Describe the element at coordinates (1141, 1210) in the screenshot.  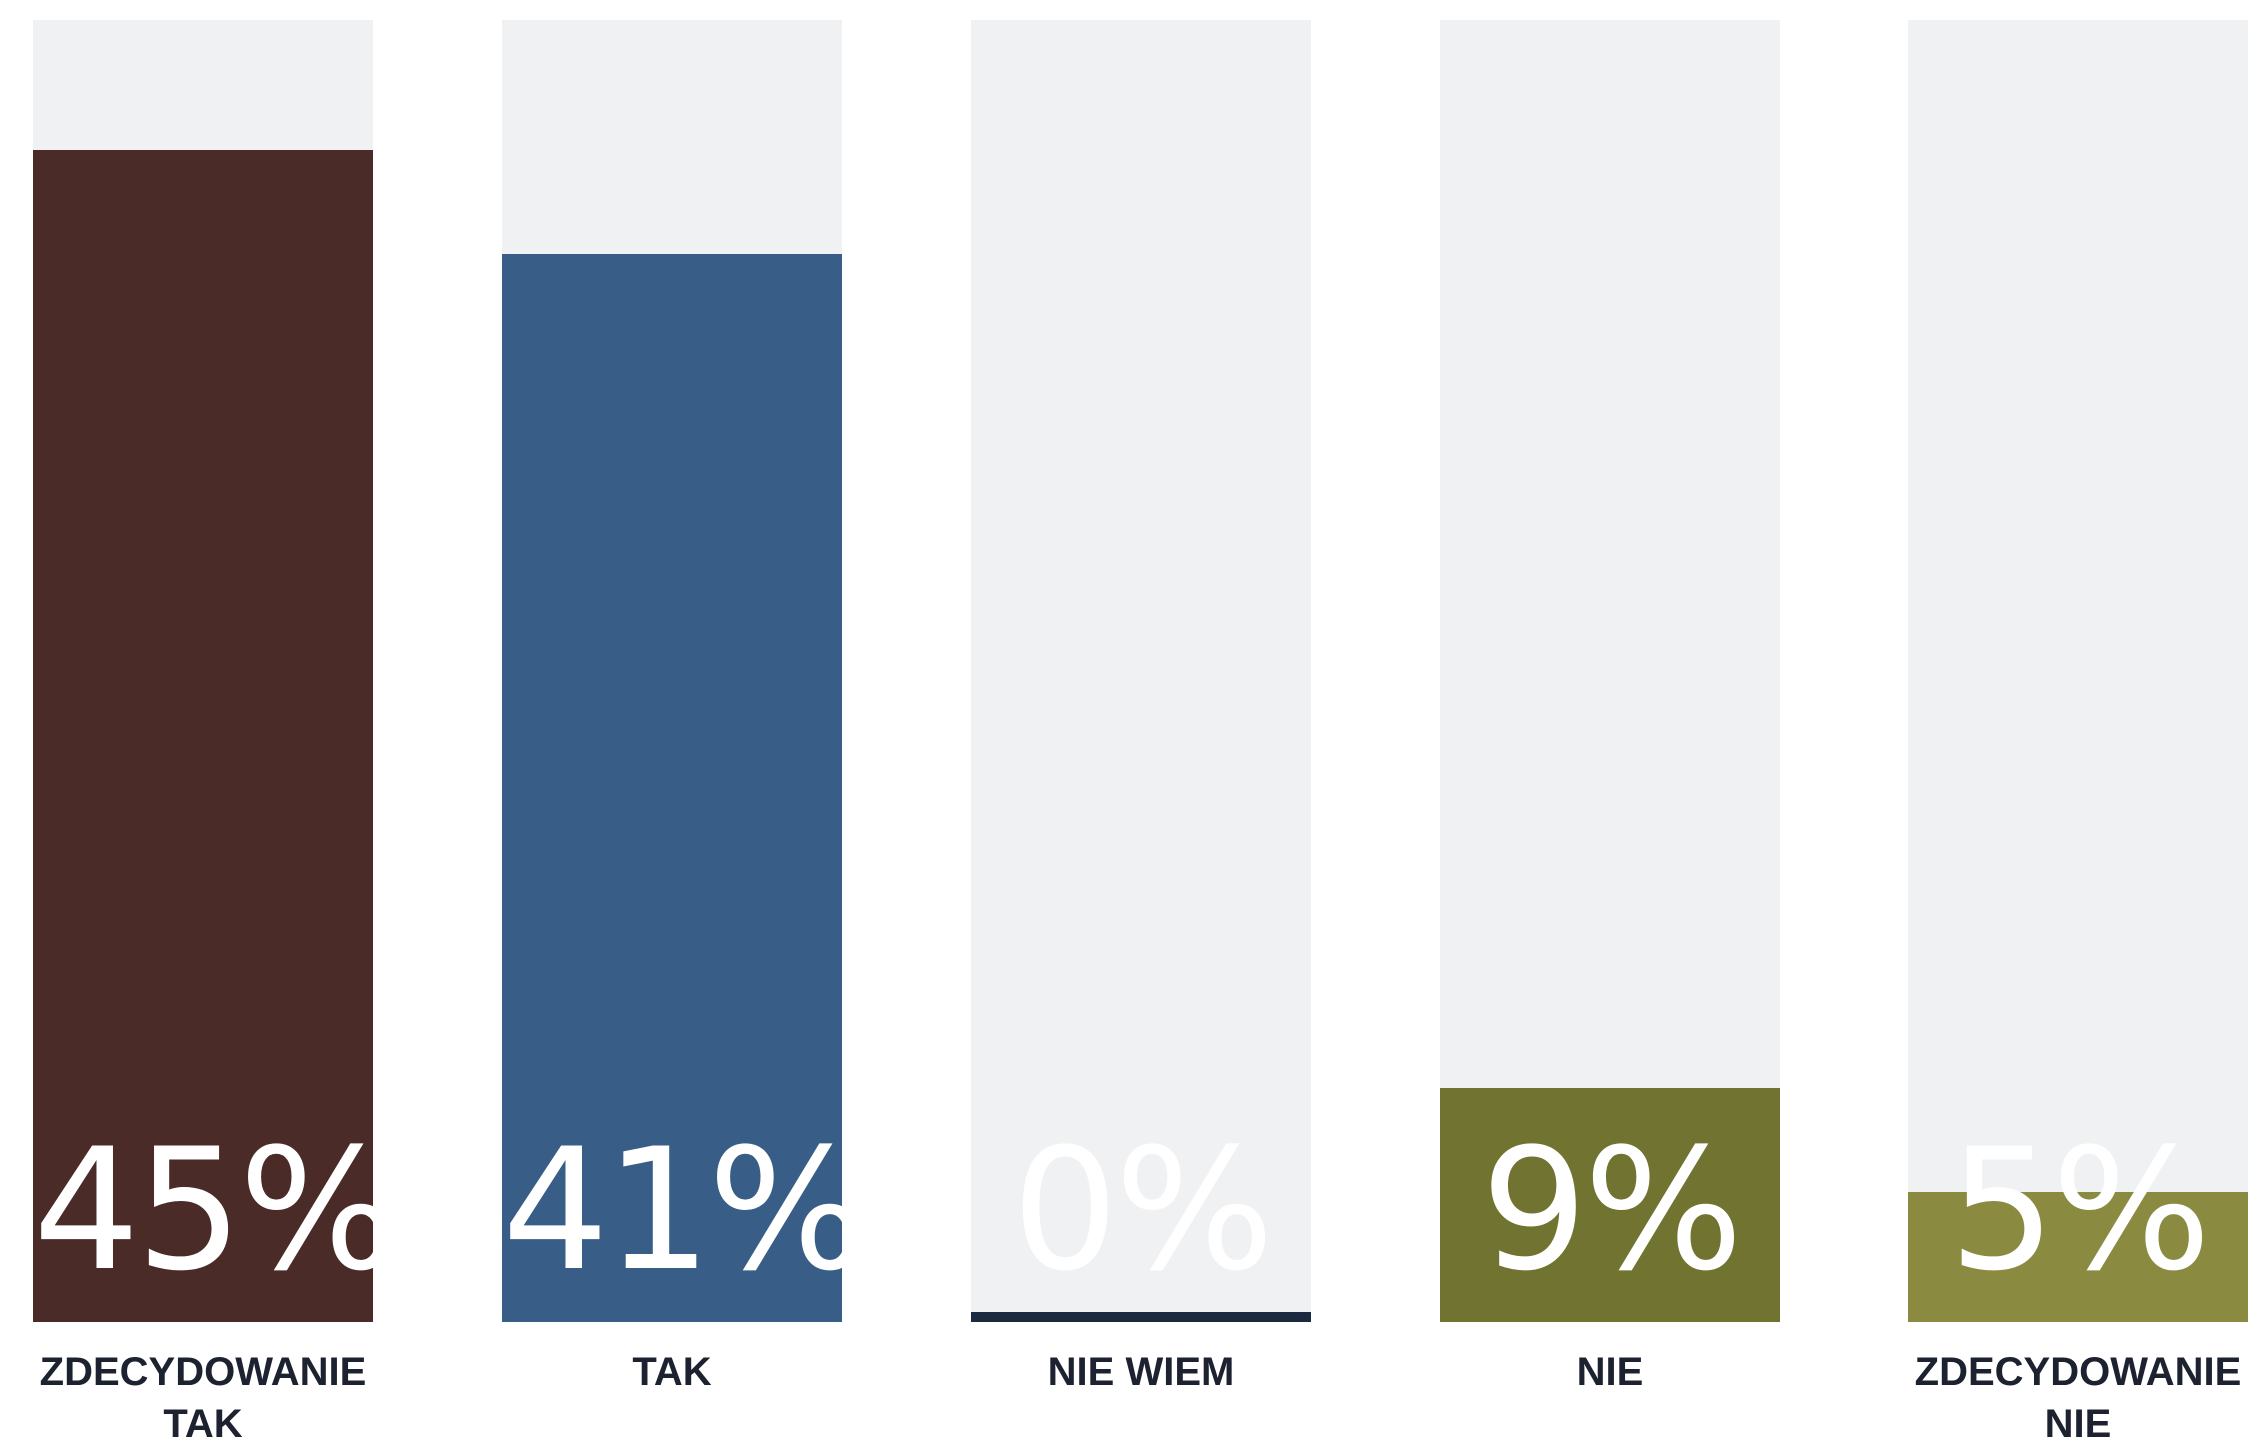
I see `bar-value-nie-wiem: 0%` at that location.